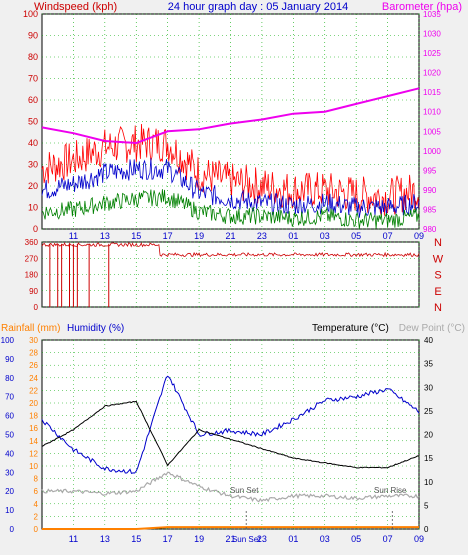  What do you see at coordinates (356, 539) in the screenshot?
I see `bottom-xtick-label: 05` at bounding box center [356, 539].